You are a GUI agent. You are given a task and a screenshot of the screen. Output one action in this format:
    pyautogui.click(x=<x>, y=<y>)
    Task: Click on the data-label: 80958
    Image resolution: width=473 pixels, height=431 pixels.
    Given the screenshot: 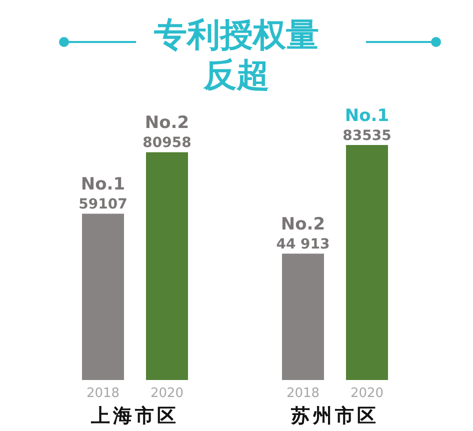 What is the action you would take?
    pyautogui.click(x=167, y=143)
    